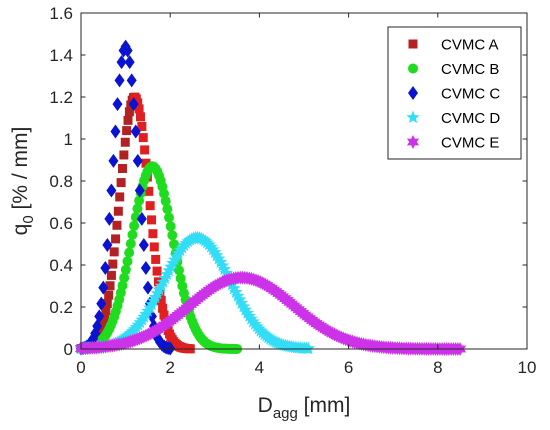 This screenshot has height=430, width=550. Describe the element at coordinates (61, 223) in the screenshot. I see `y-tick-label: 0.6` at that location.